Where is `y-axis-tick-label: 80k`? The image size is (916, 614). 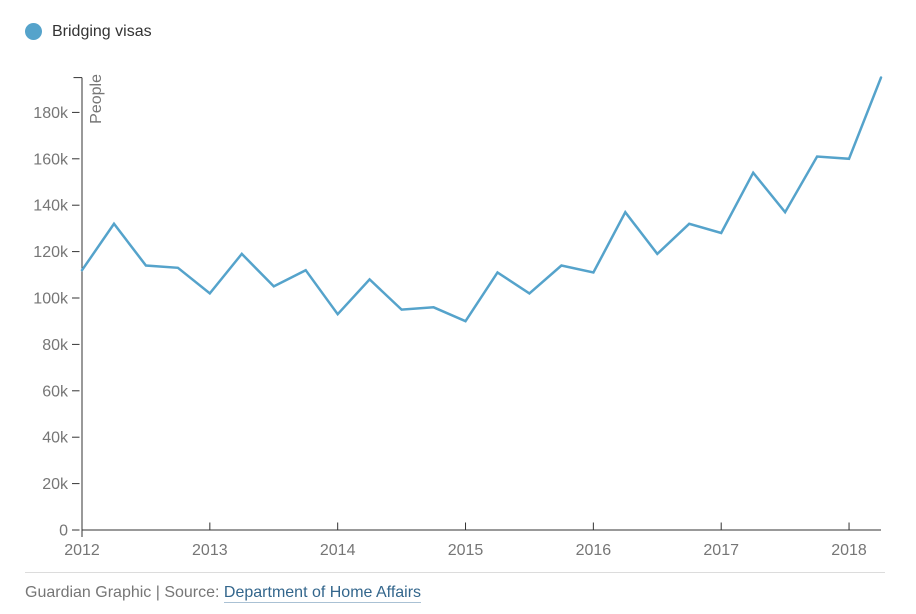 y-axis-tick-label: 80k is located at coordinates (55, 345).